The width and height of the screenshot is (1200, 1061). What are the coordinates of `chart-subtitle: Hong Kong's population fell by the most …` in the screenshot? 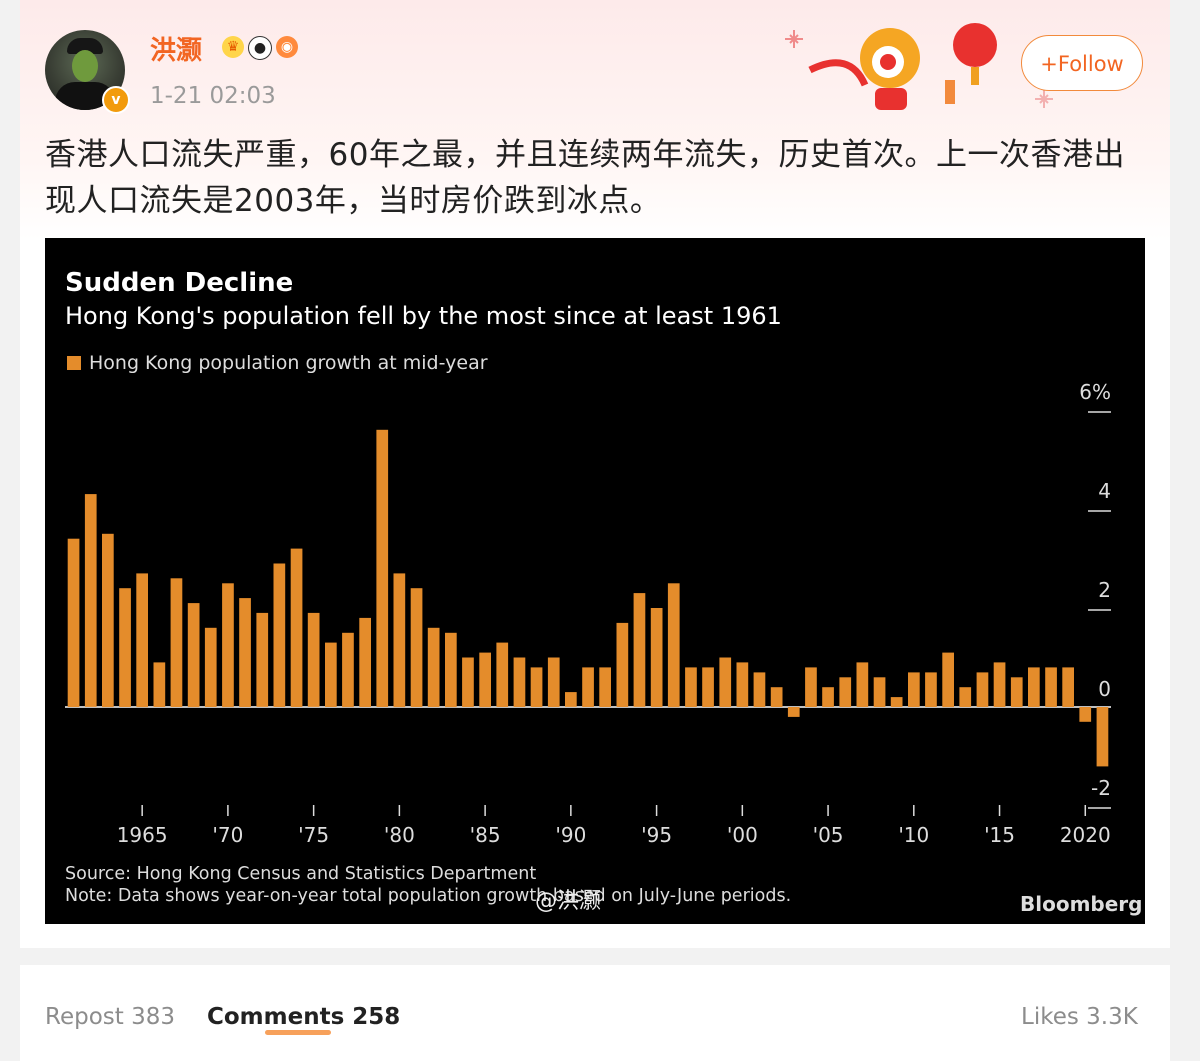 It's located at (423, 316).